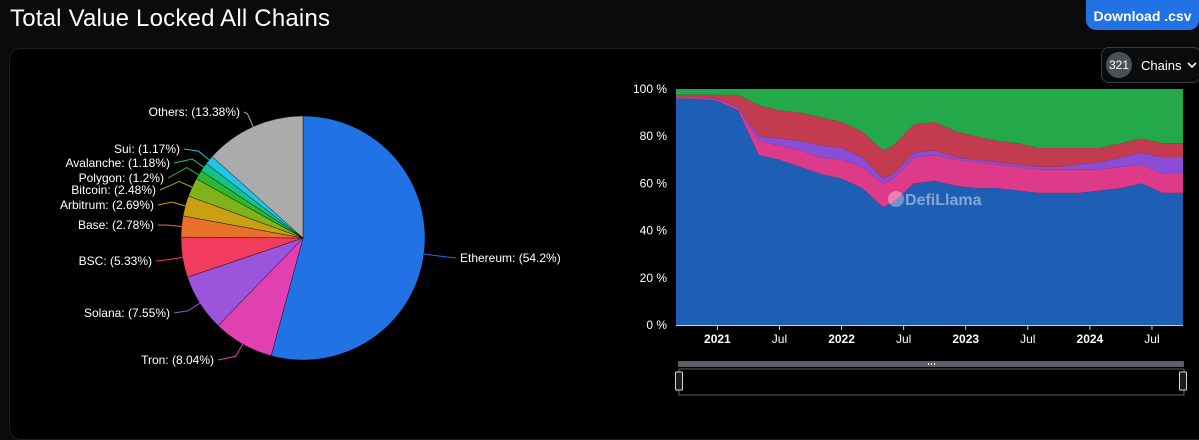 The image size is (1199, 440). Describe the element at coordinates (187, 308) in the screenshot. I see `pie-leader-solana` at that location.